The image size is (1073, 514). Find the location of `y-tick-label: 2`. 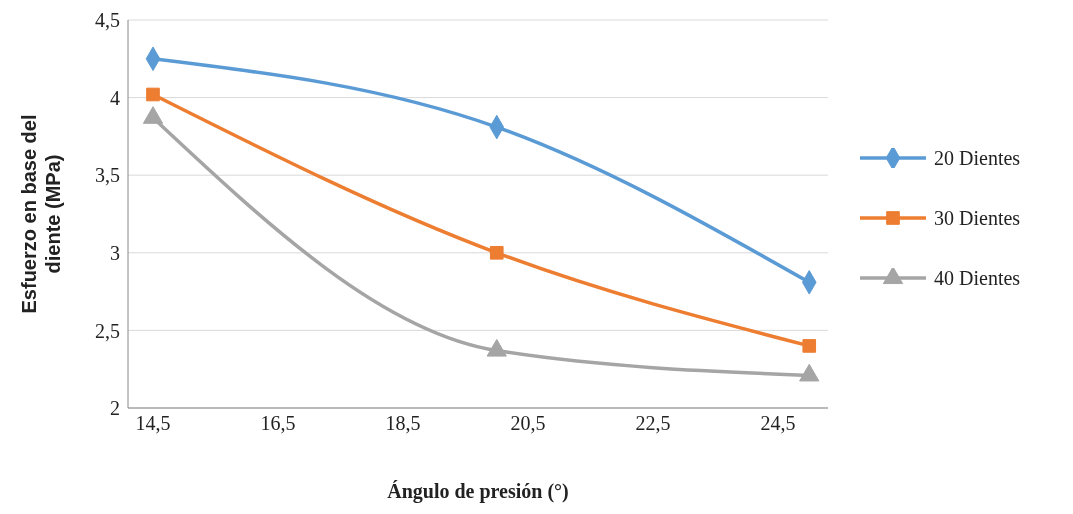

y-tick-label: 2 is located at coordinates (115, 408).